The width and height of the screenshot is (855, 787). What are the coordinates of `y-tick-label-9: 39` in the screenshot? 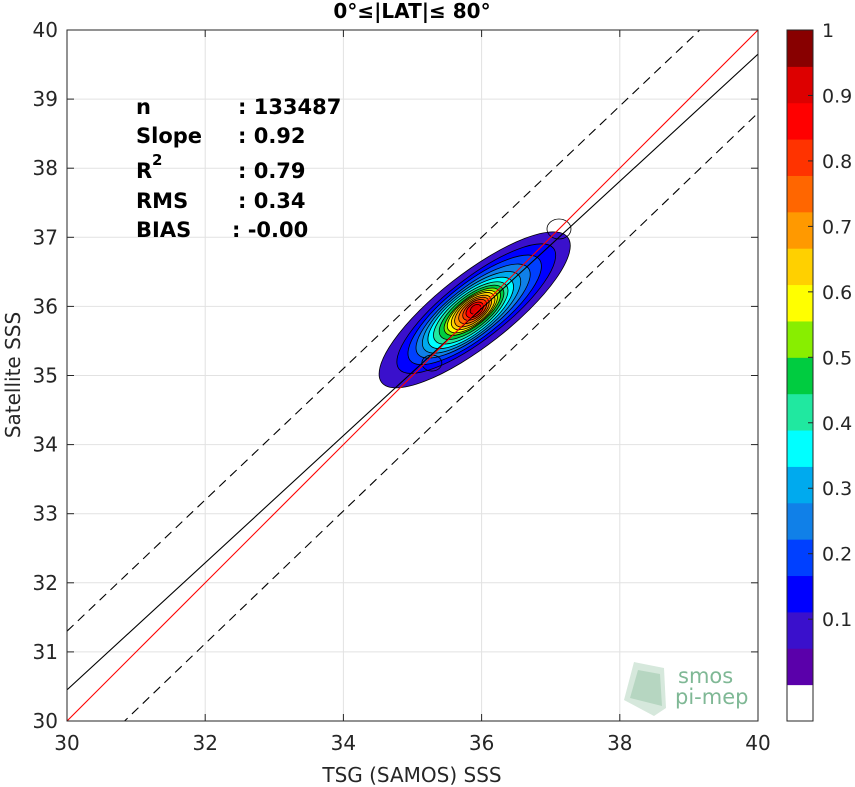 It's located at (45, 99).